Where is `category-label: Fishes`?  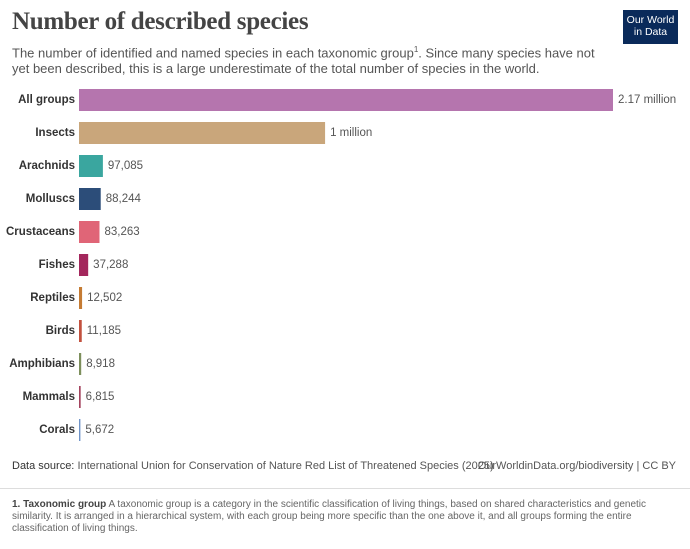
category-label: Fishes is located at coordinates (57, 265).